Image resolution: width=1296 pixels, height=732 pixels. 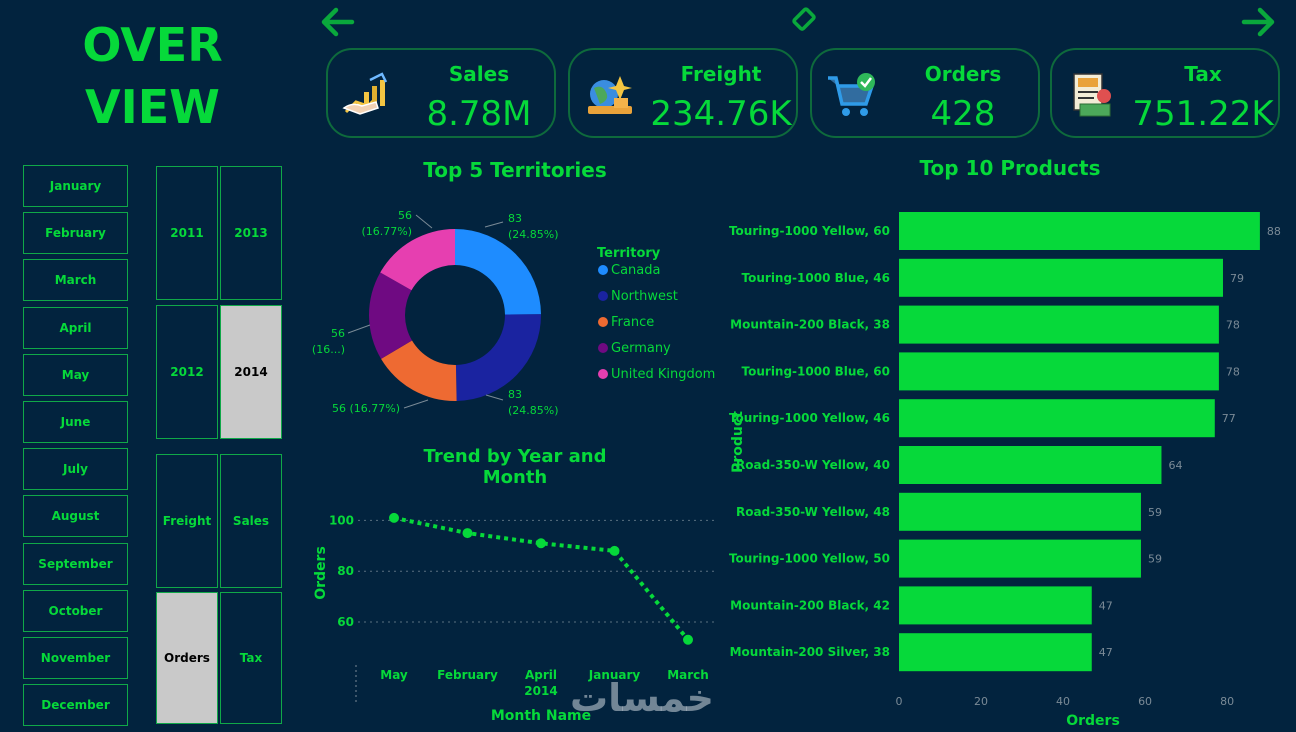 I want to click on month-button-march: March, so click(x=75, y=280).